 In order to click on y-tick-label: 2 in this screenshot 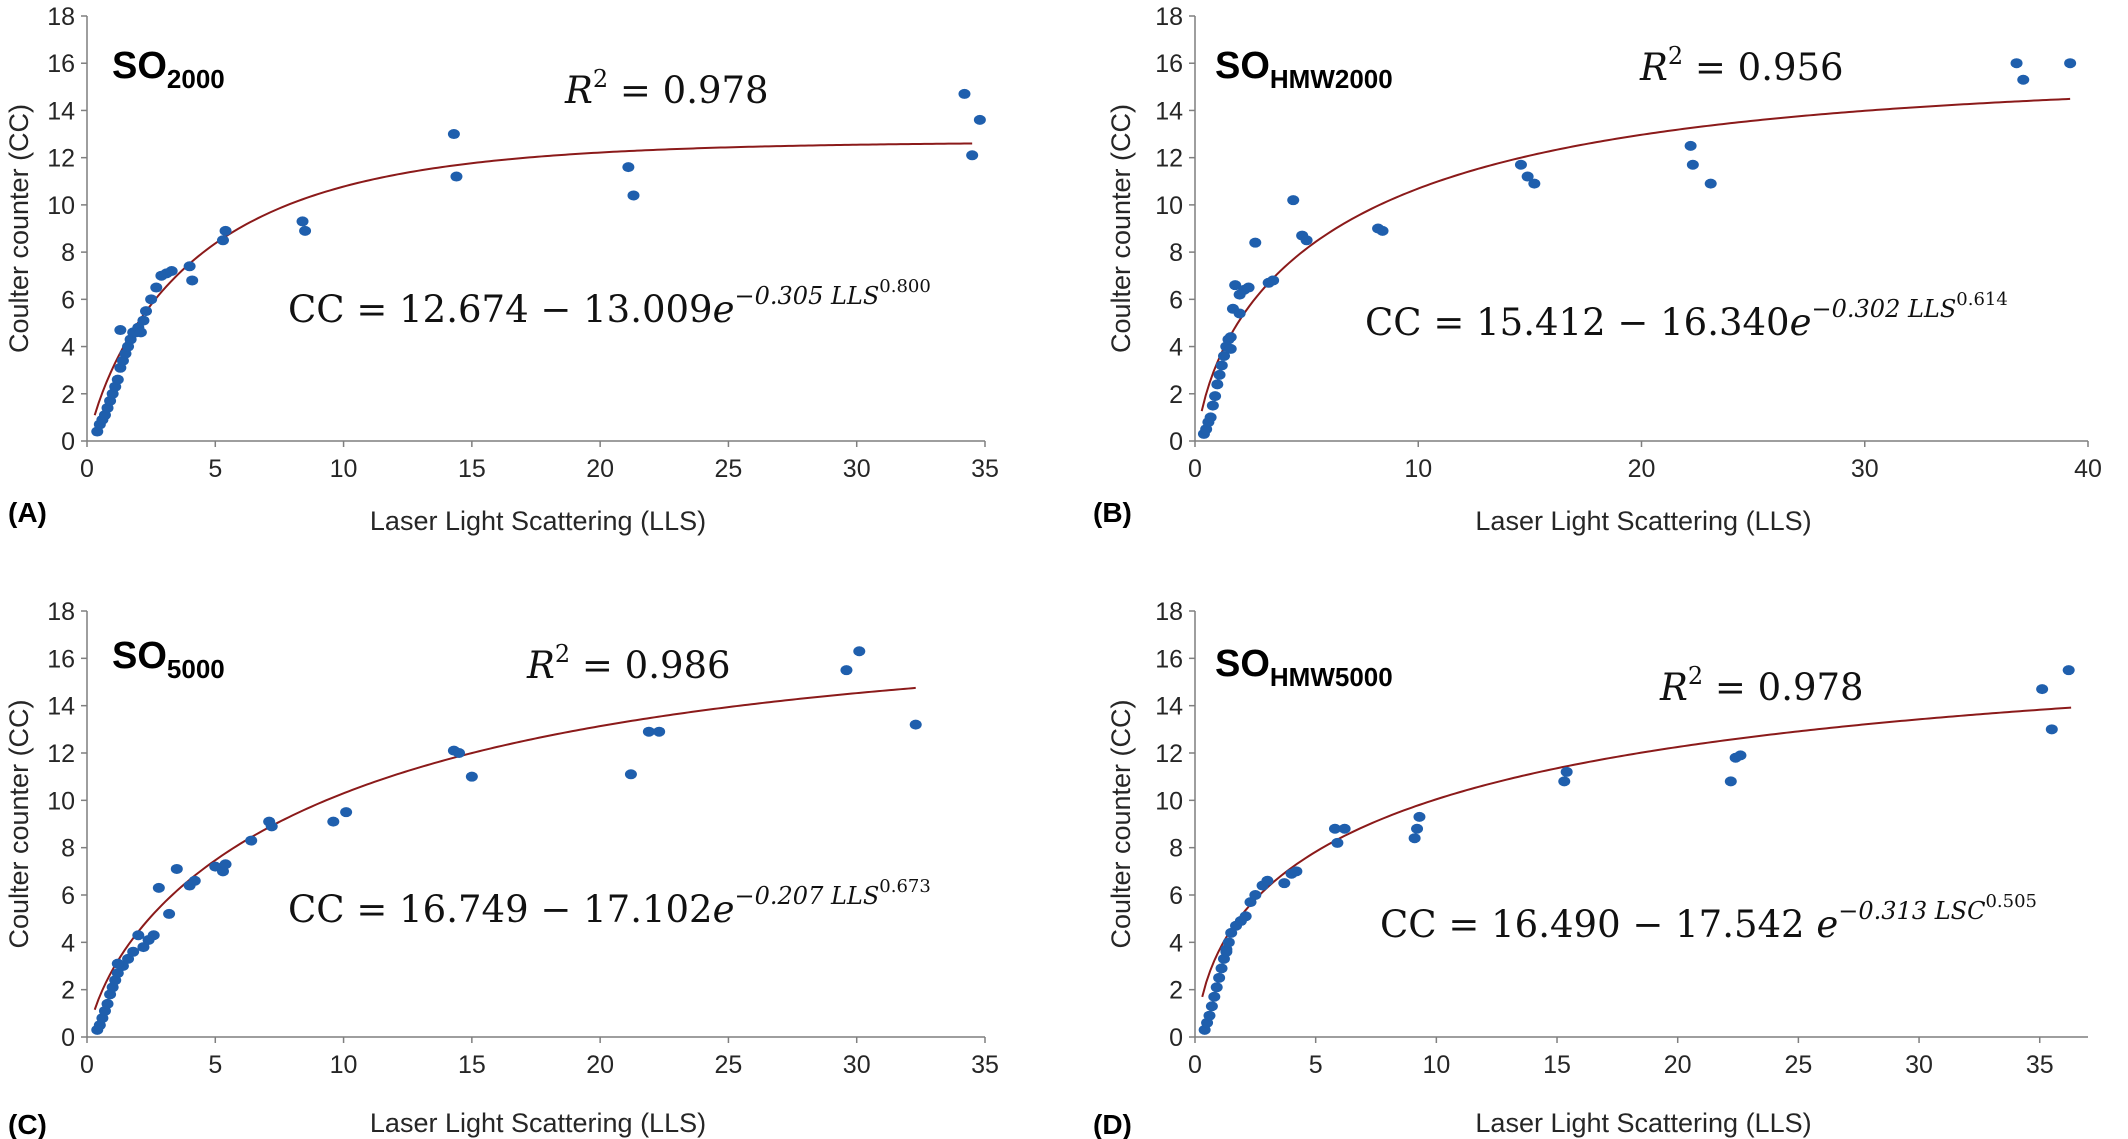, I will do `click(68, 395)`.